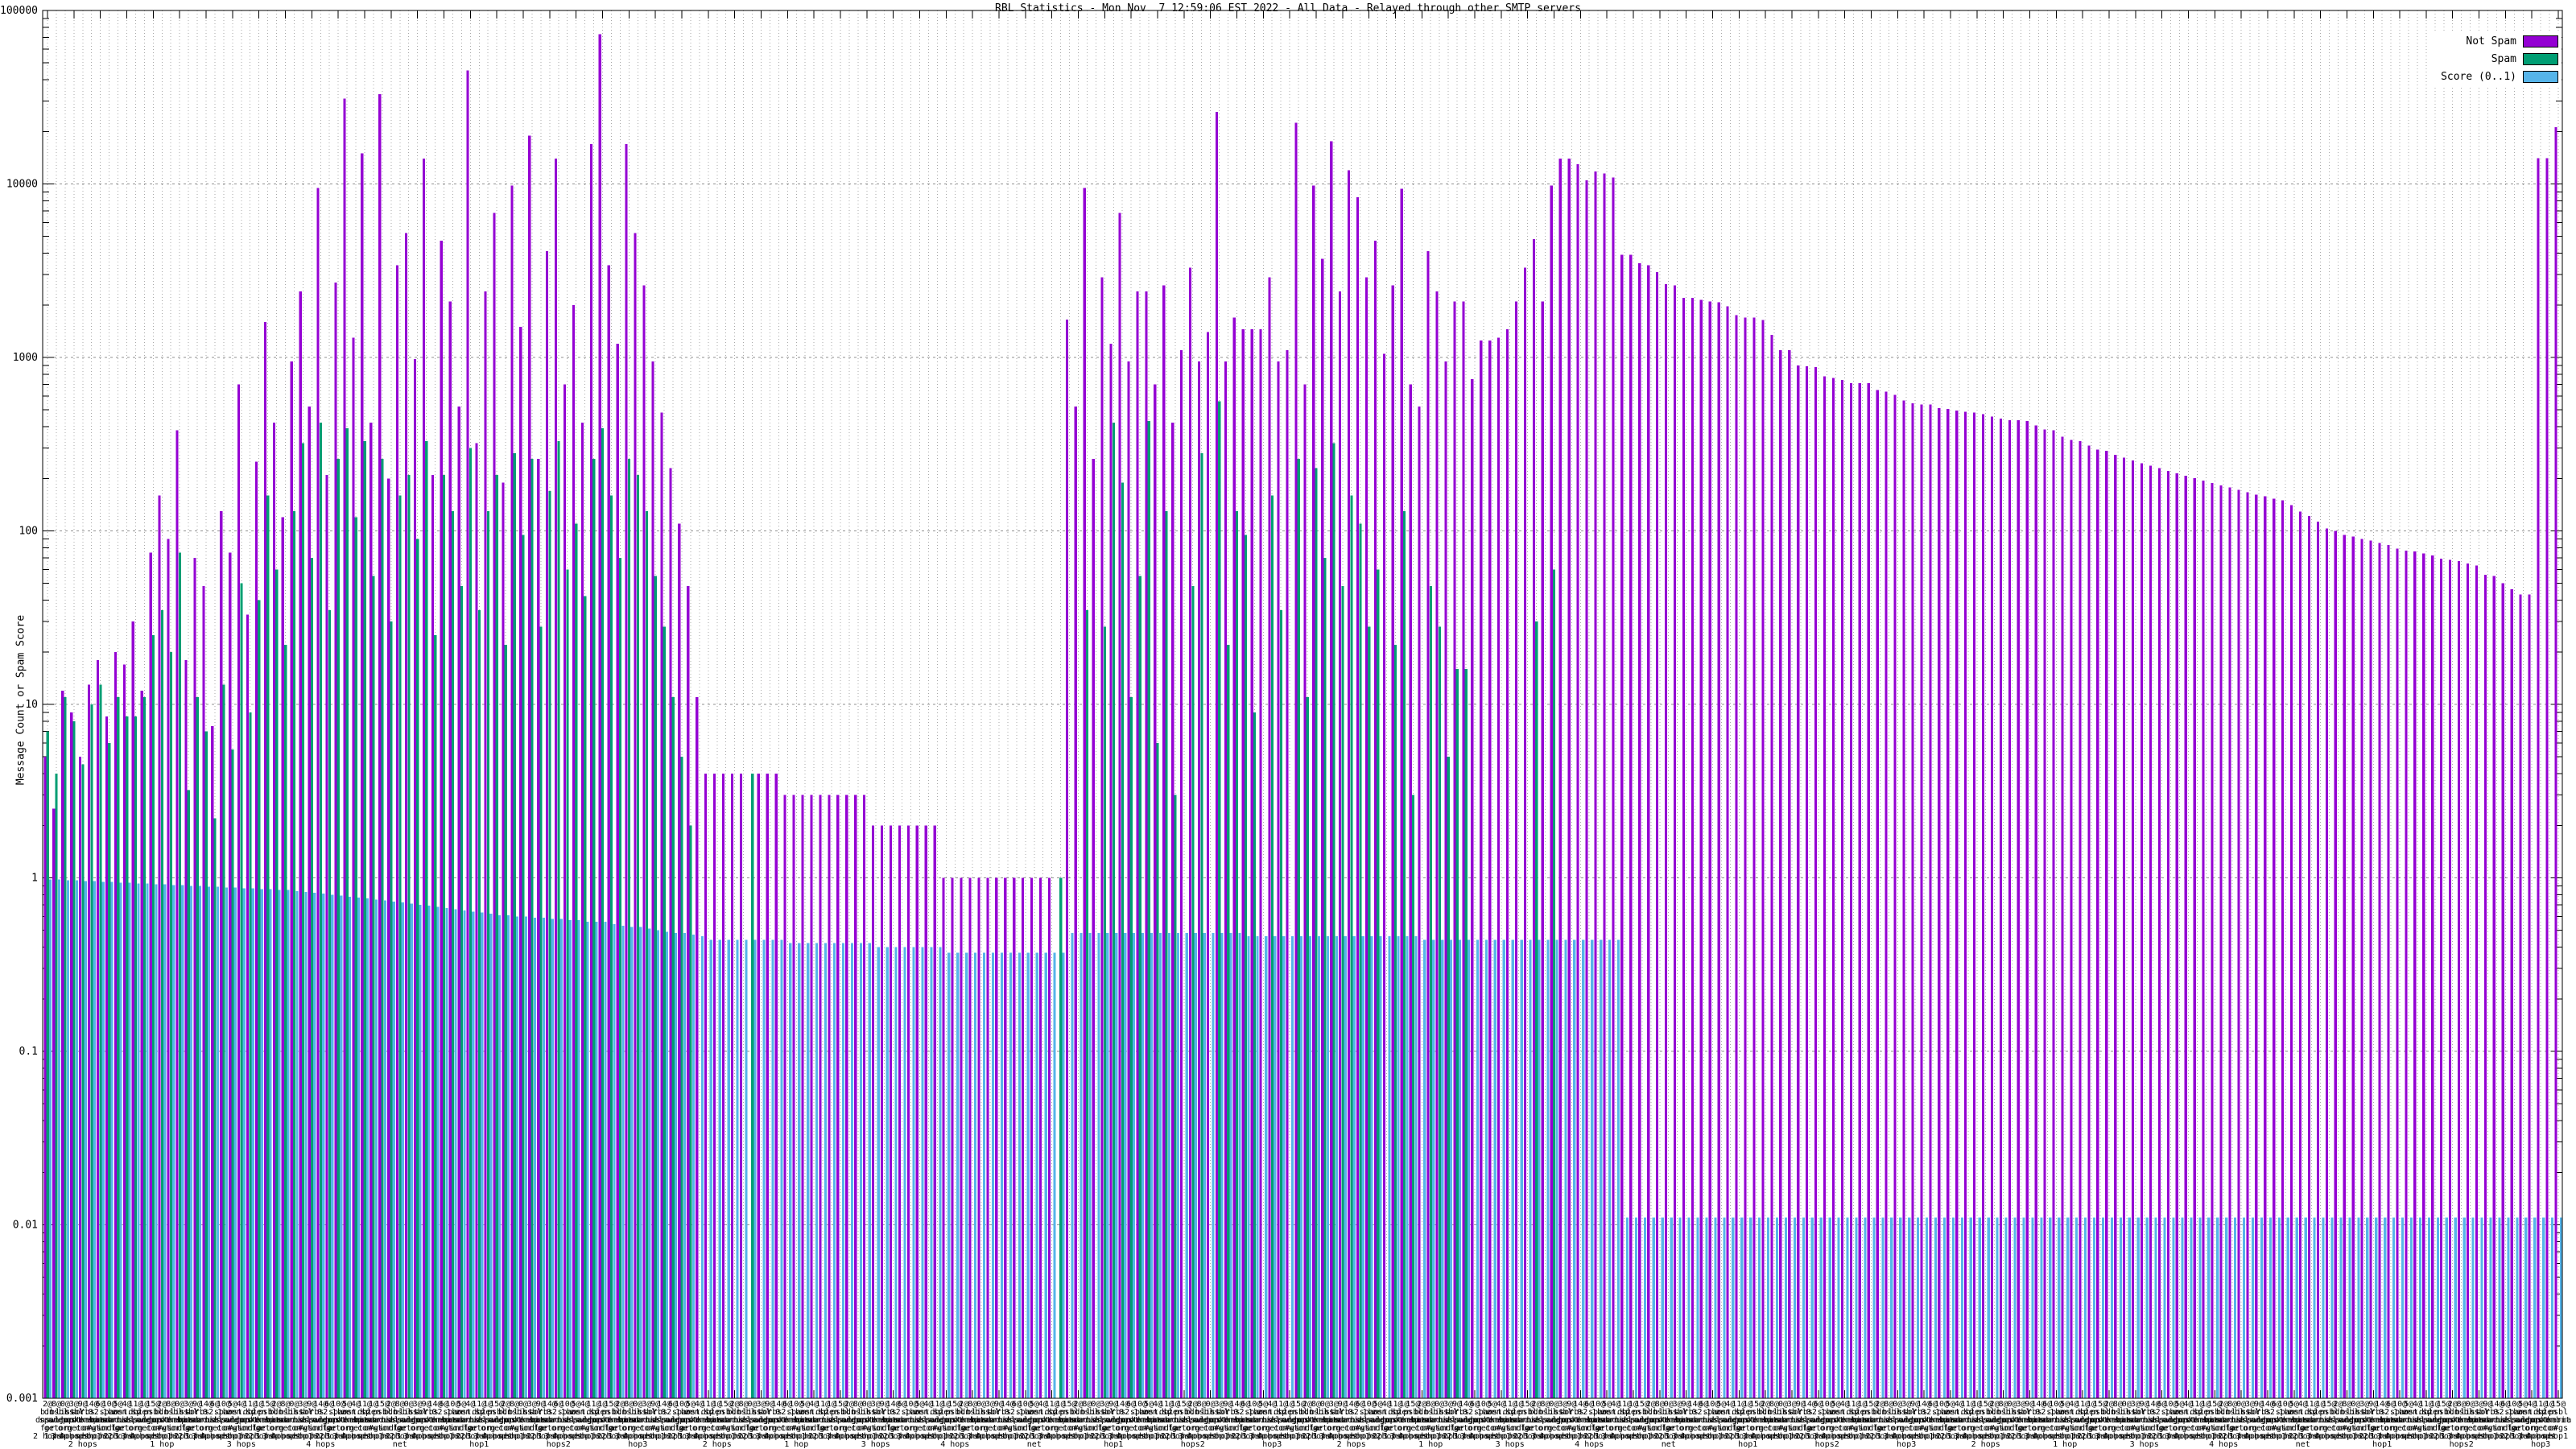 The height and width of the screenshot is (1449, 2576). I want to click on x-label-fragment: dnswl, so click(1104, 1420).